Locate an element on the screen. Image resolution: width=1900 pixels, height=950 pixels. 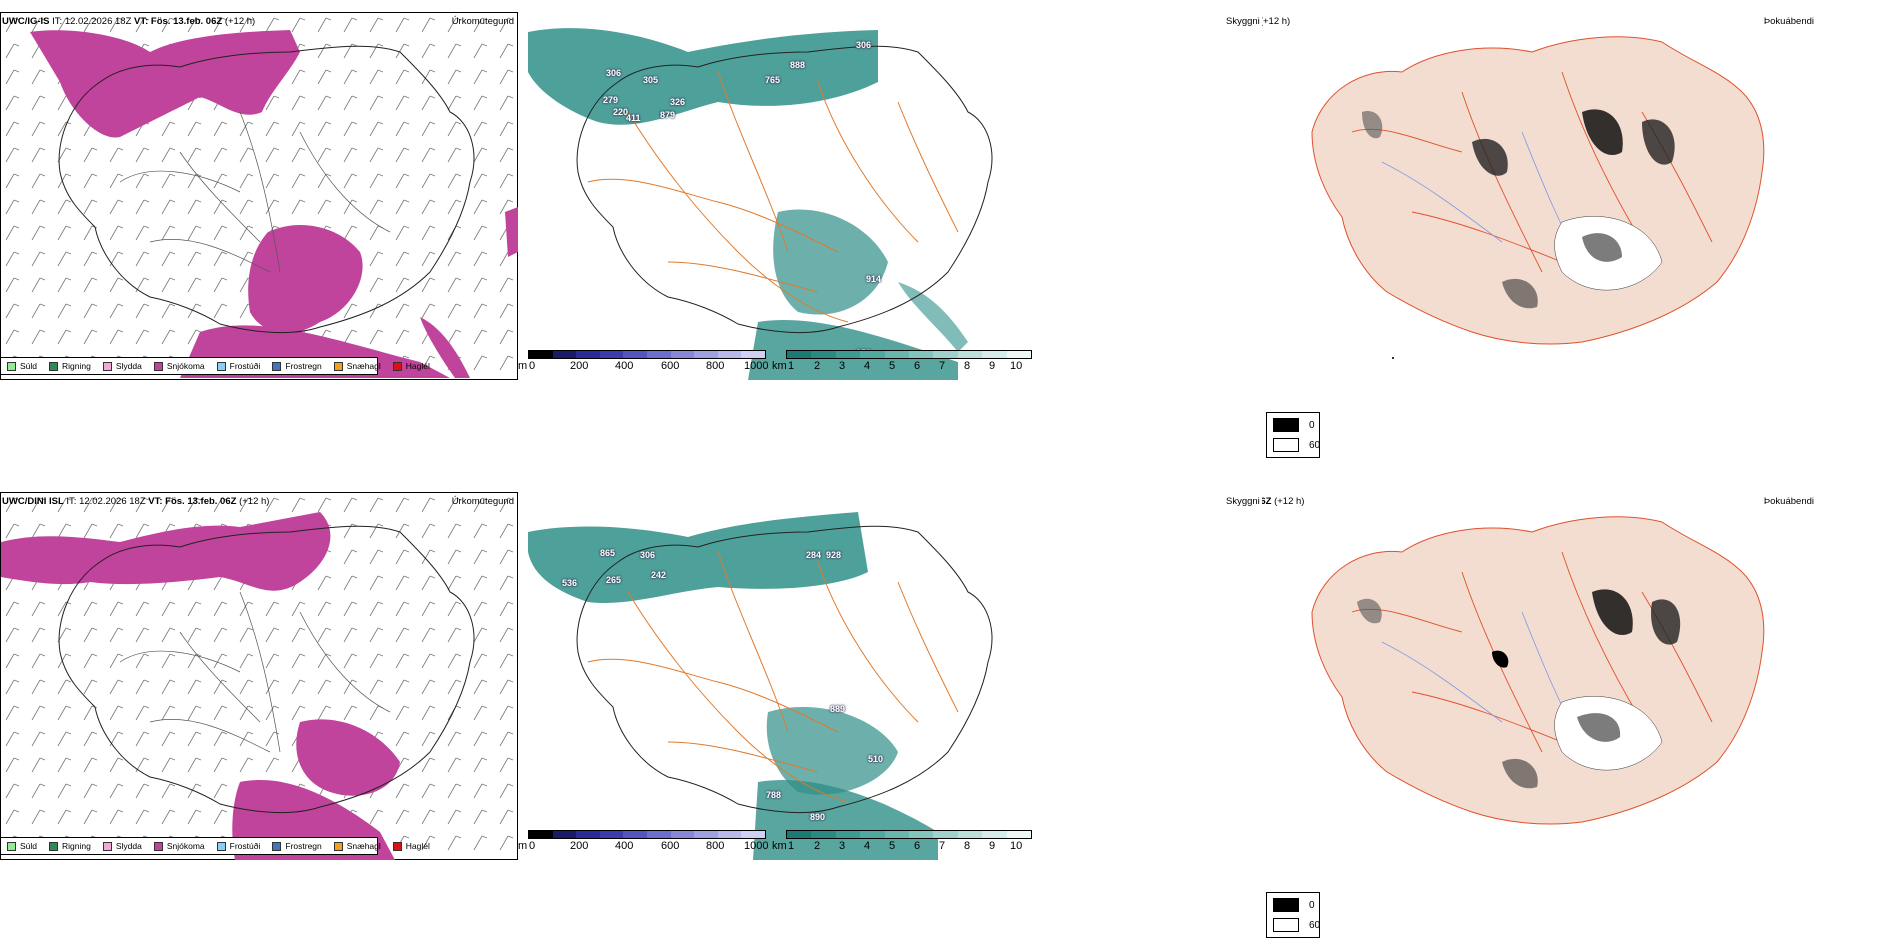
visibility-value: 265 is located at coordinates (614, 580).